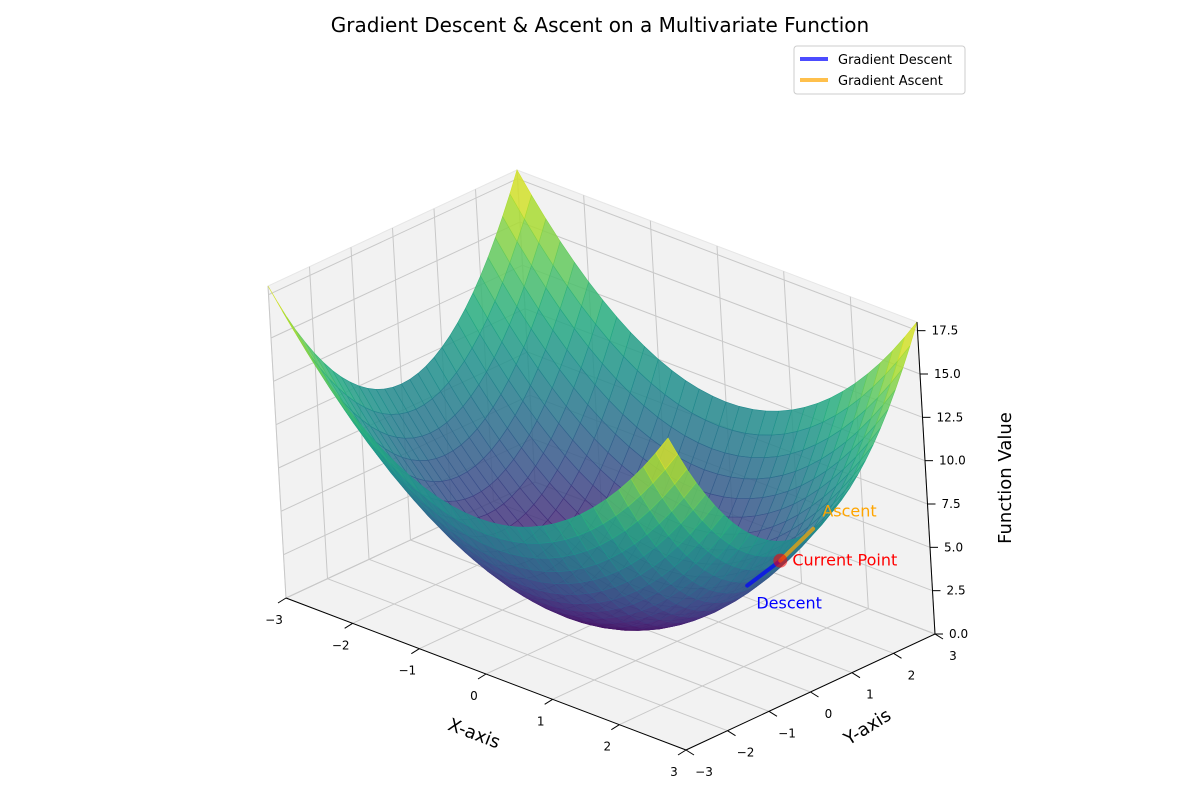 The height and width of the screenshot is (800, 1200). Describe the element at coordinates (844, 560) in the screenshot. I see `annotation-current-point: Current Point` at that location.